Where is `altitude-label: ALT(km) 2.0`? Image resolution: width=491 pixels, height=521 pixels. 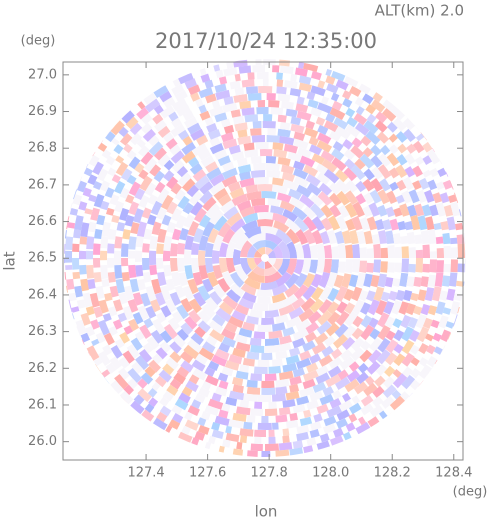 altitude-label: ALT(km) 2.0 is located at coordinates (419, 11).